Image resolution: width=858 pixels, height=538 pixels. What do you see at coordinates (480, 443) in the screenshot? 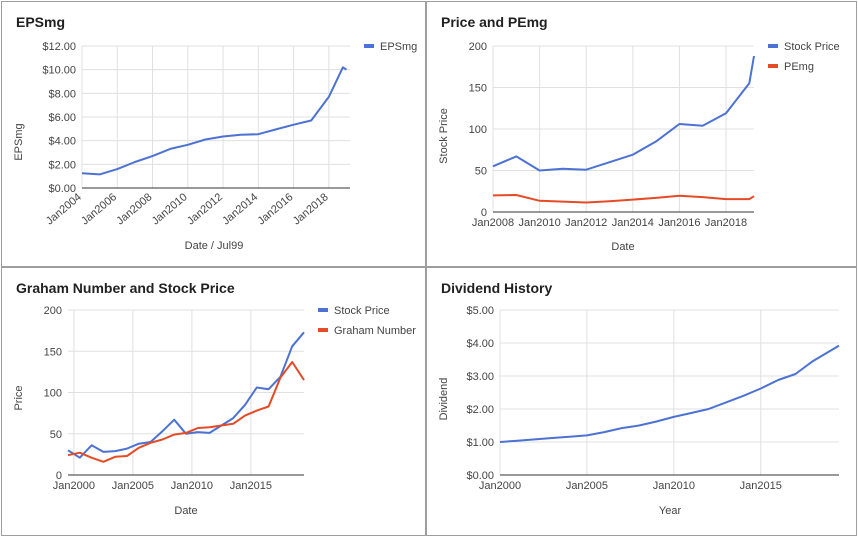
I see `y-tick-label: $1.00` at bounding box center [480, 443].